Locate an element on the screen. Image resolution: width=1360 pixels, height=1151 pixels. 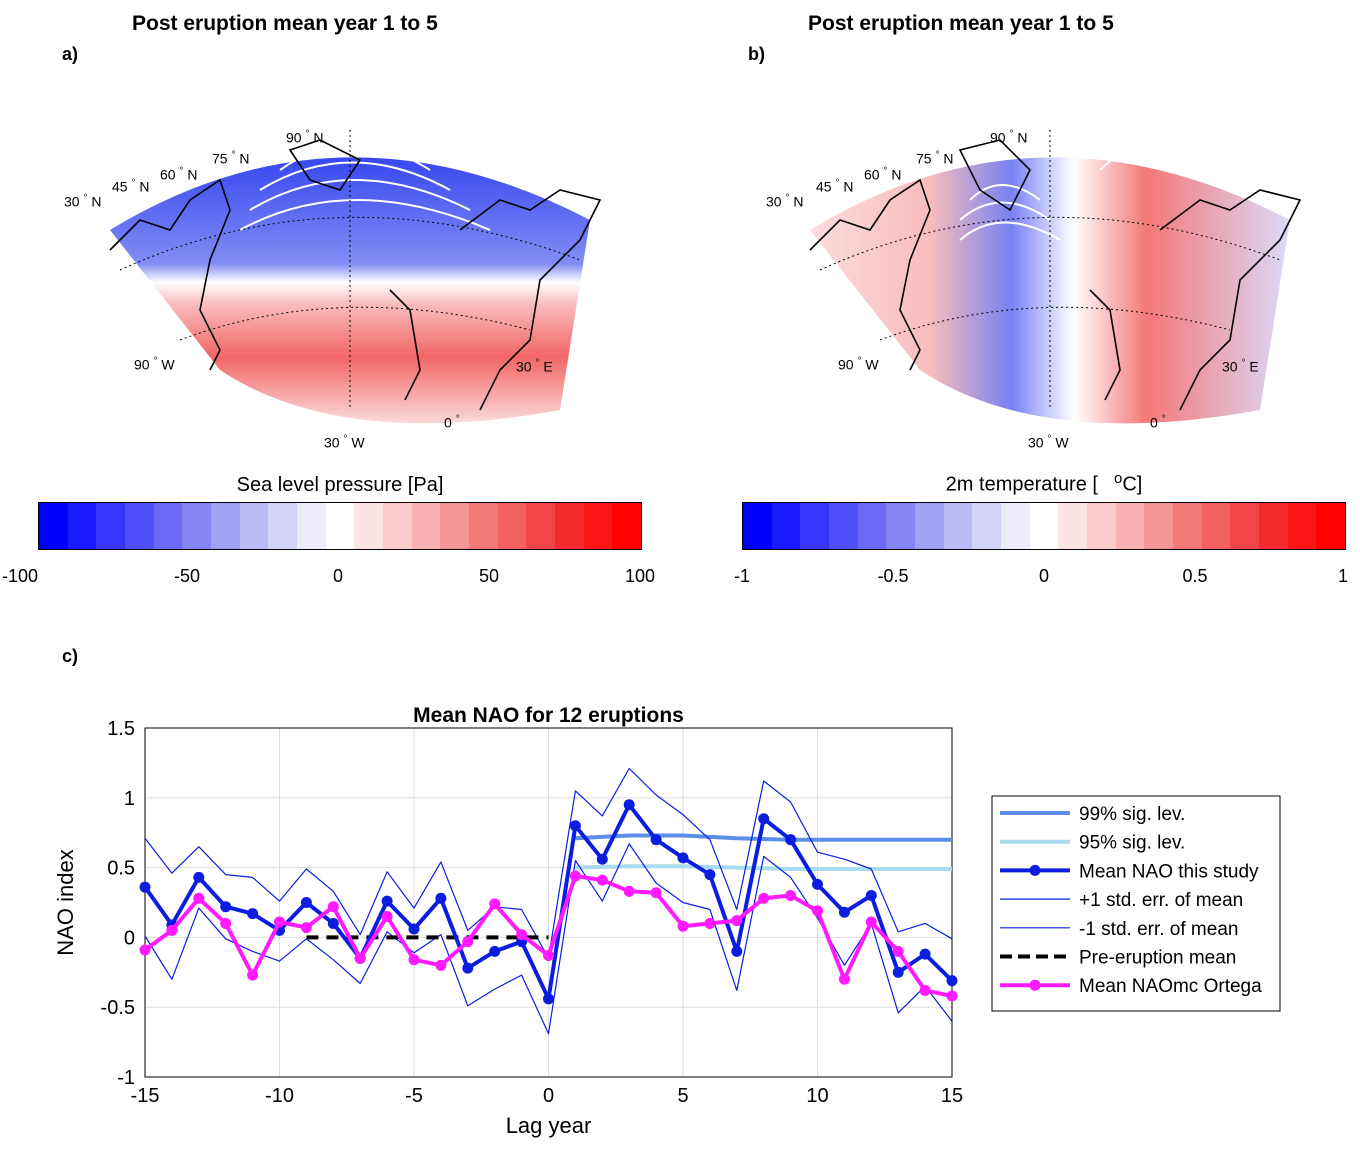
panel-b-label: b) is located at coordinates (756, 54).